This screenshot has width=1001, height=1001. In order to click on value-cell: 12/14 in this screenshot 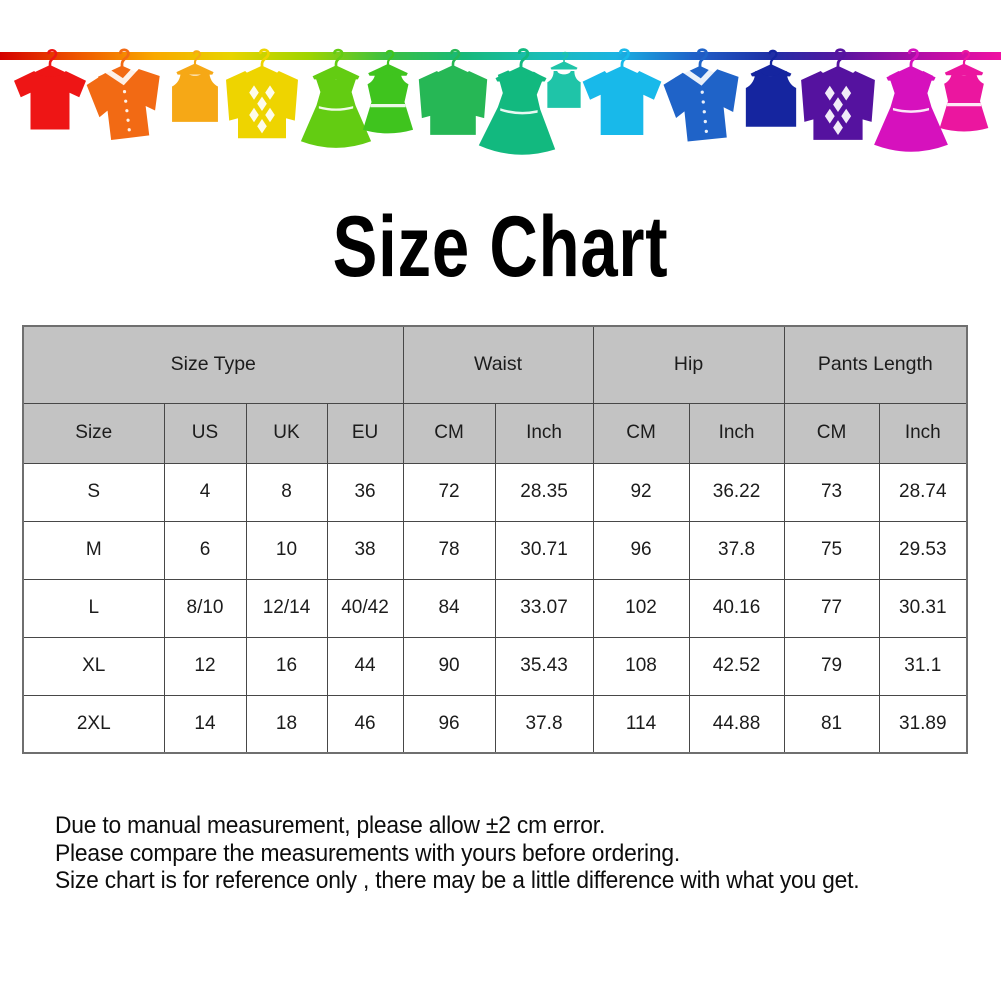, I will do `click(286, 608)`.